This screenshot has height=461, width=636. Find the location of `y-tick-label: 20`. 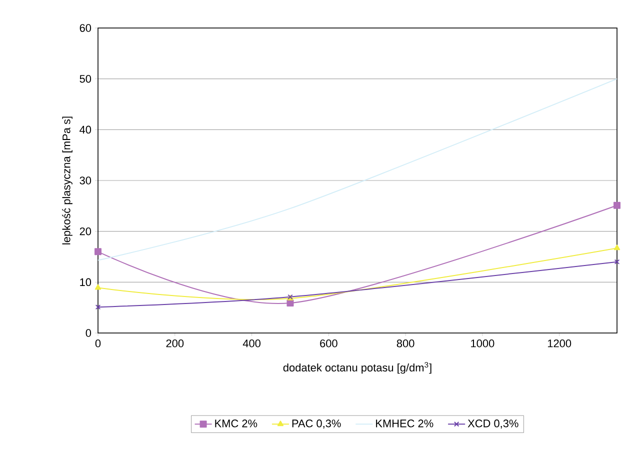

y-tick-label: 20 is located at coordinates (86, 231).